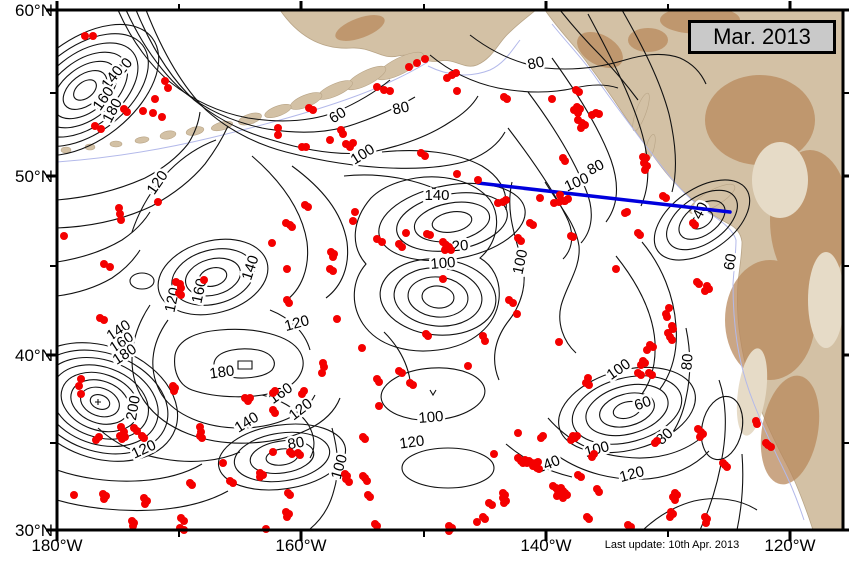 Image resolution: width=849 pixels, height=564 pixels. I want to click on y-axis-label: 40°N, so click(34, 355).